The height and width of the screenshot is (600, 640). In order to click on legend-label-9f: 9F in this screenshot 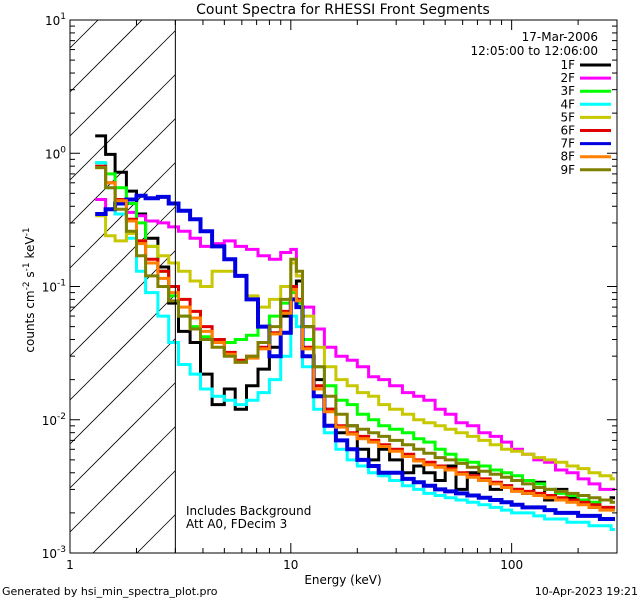, I will do `click(567, 170)`.